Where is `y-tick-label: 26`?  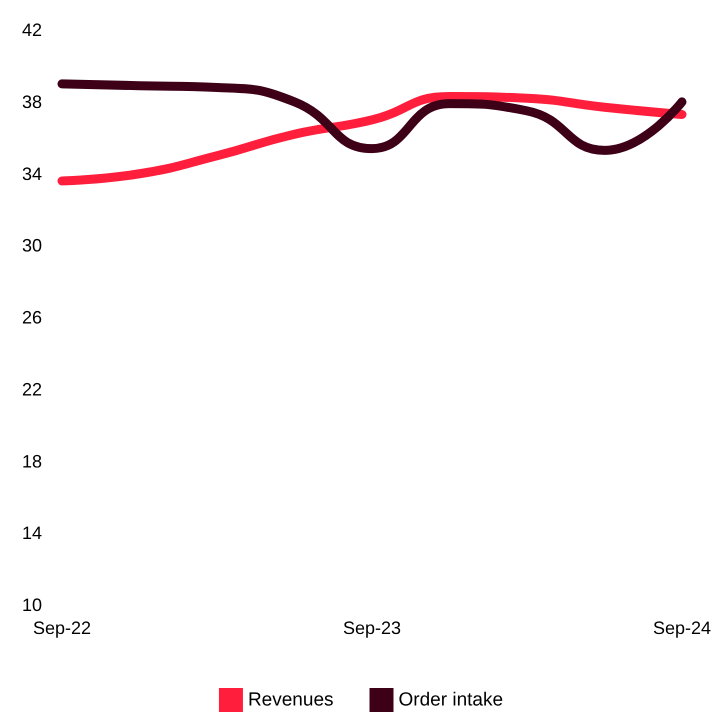 y-tick-label: 26 is located at coordinates (32, 318).